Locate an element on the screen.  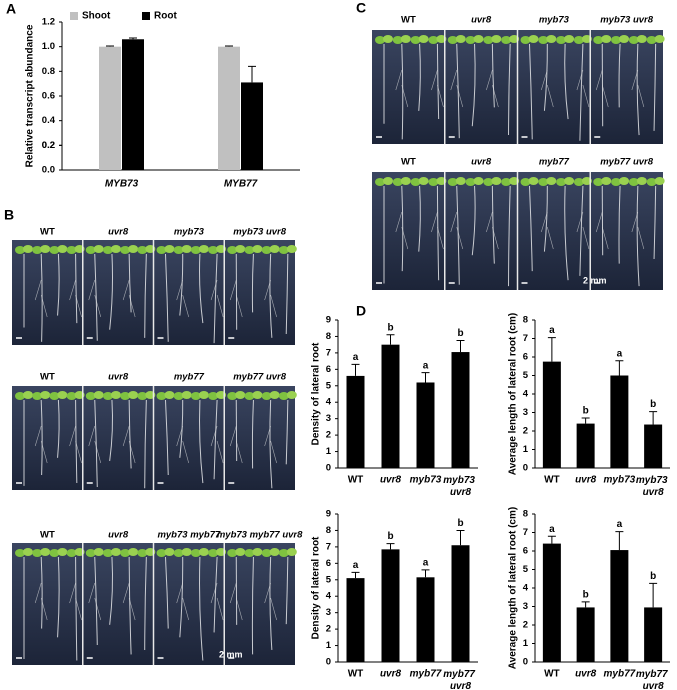
x-tick-label: myb73 uvr8 is located at coordinates (653, 486).